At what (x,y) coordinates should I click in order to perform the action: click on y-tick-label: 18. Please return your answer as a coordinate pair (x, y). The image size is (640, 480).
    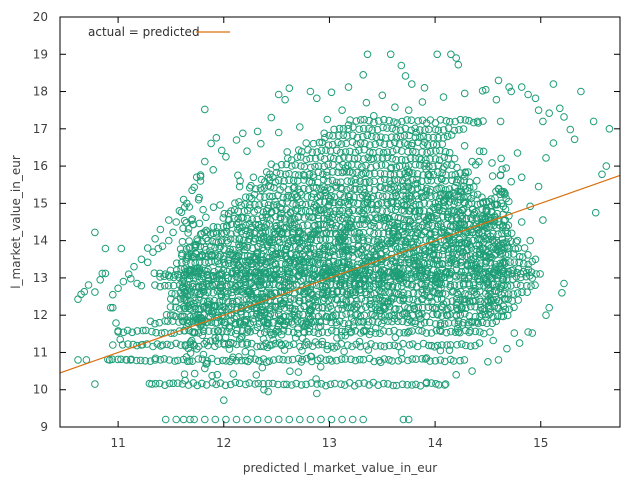
    Looking at the image, I should click on (40, 92).